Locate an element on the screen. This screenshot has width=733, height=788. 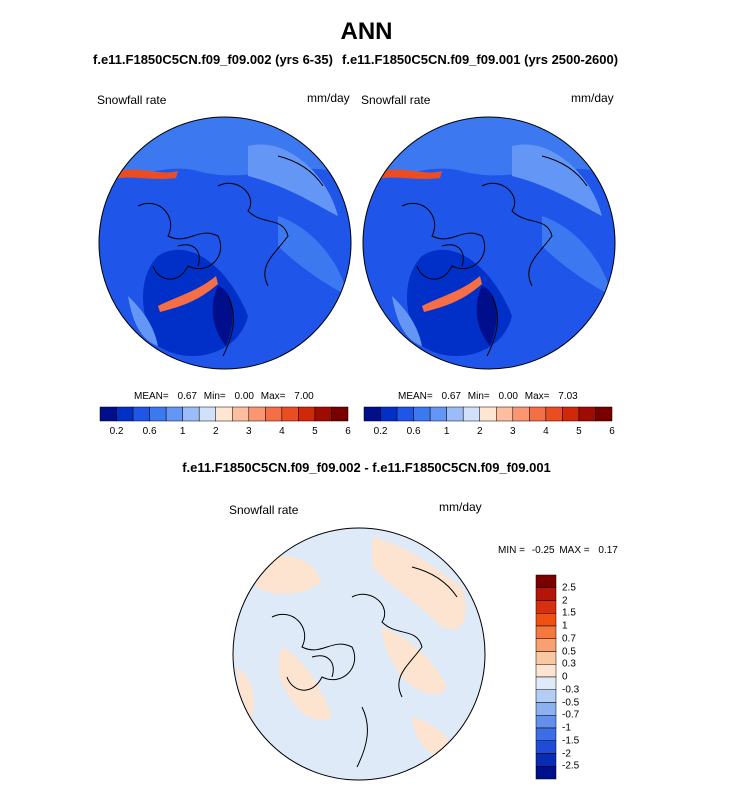
left-colorbar-ticks: 0.2 0.6 1 2 3 4 5 6 is located at coordinates (225, 432).